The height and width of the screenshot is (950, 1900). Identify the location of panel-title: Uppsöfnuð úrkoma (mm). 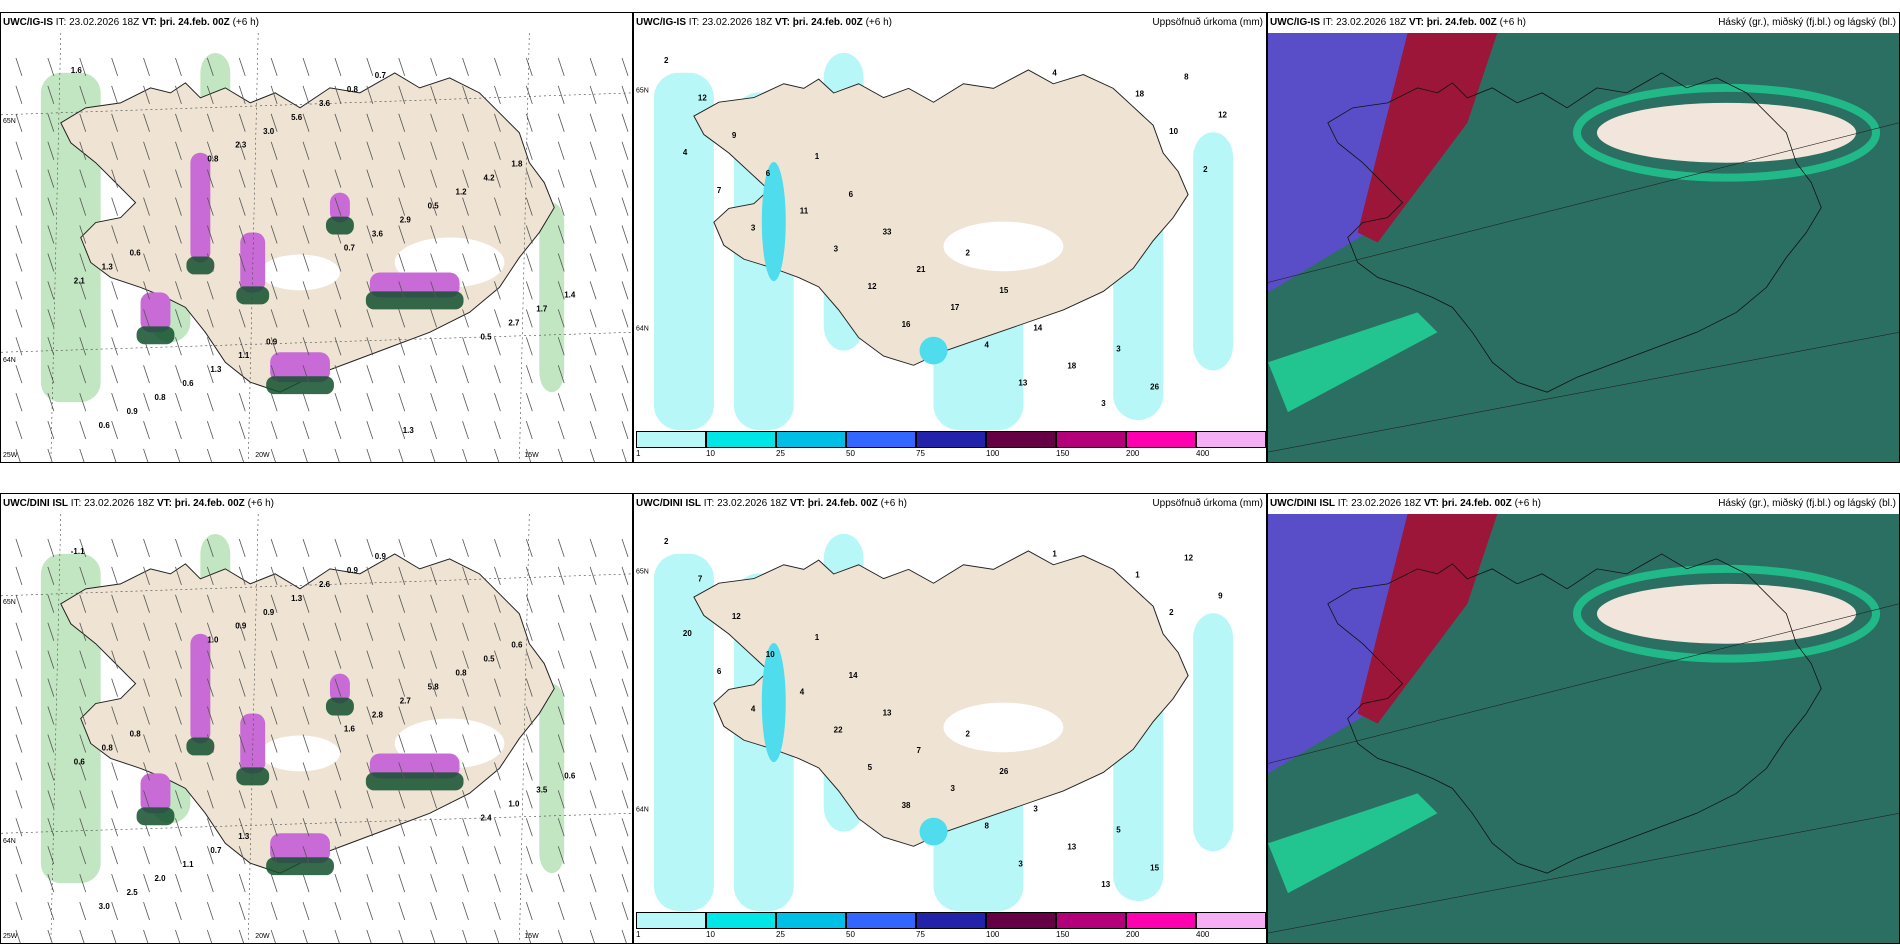
(1207, 503).